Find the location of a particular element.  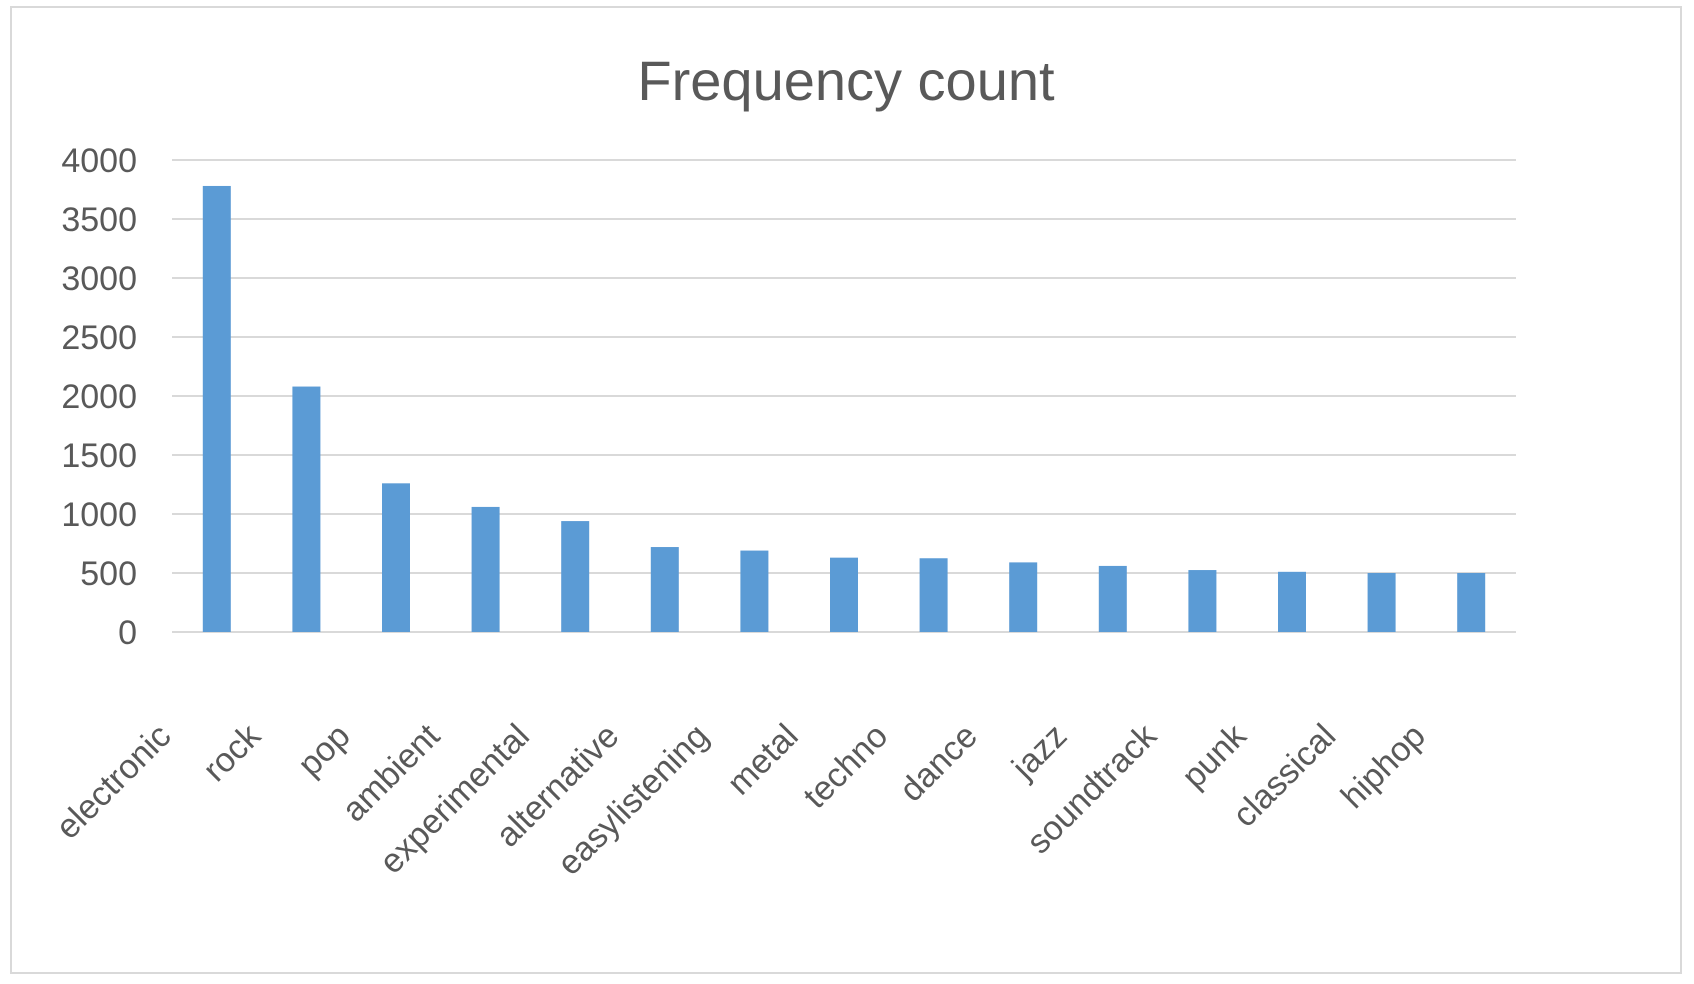

bar-alternative is located at coordinates (664, 589).